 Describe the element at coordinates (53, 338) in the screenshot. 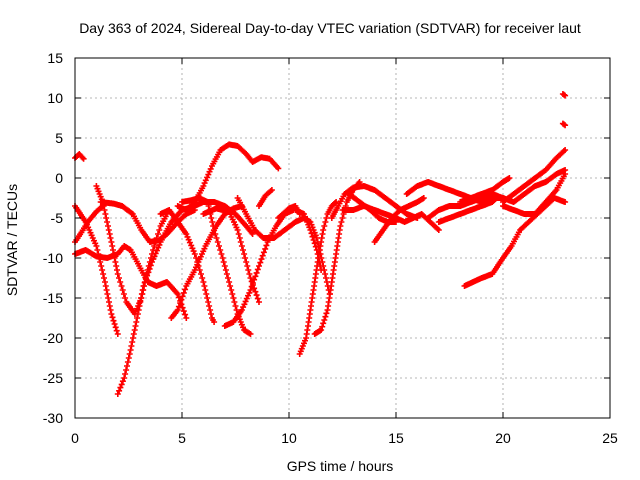

I see `y-tick-label: -20` at that location.